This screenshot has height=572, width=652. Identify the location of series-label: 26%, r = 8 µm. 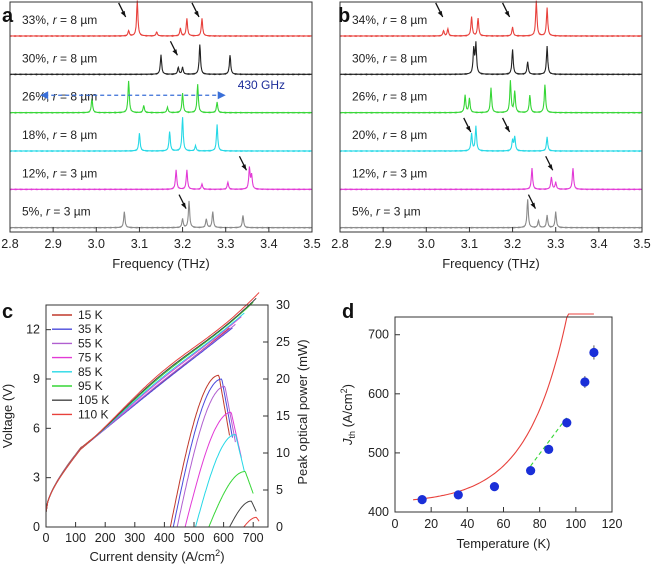
(389, 97).